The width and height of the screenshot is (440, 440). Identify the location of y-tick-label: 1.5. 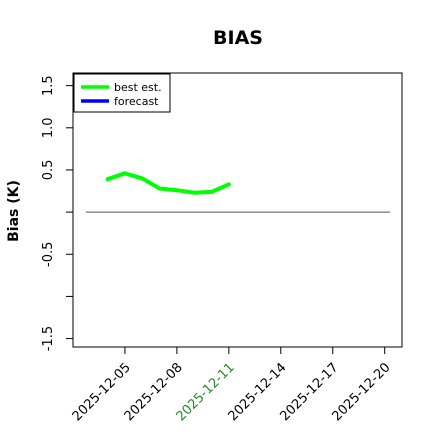
(48, 85).